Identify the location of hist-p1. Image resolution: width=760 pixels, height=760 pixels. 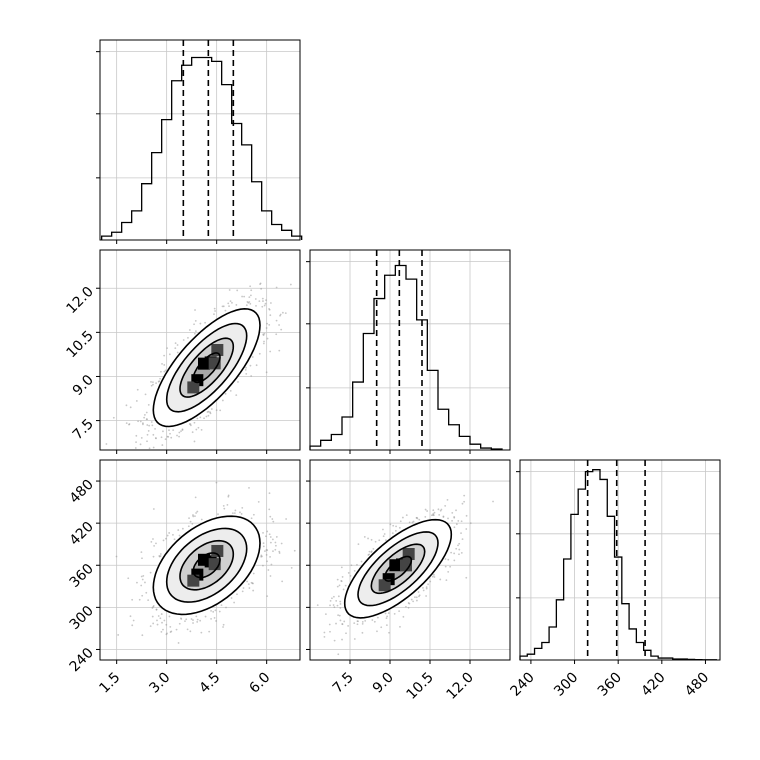
(199, 140).